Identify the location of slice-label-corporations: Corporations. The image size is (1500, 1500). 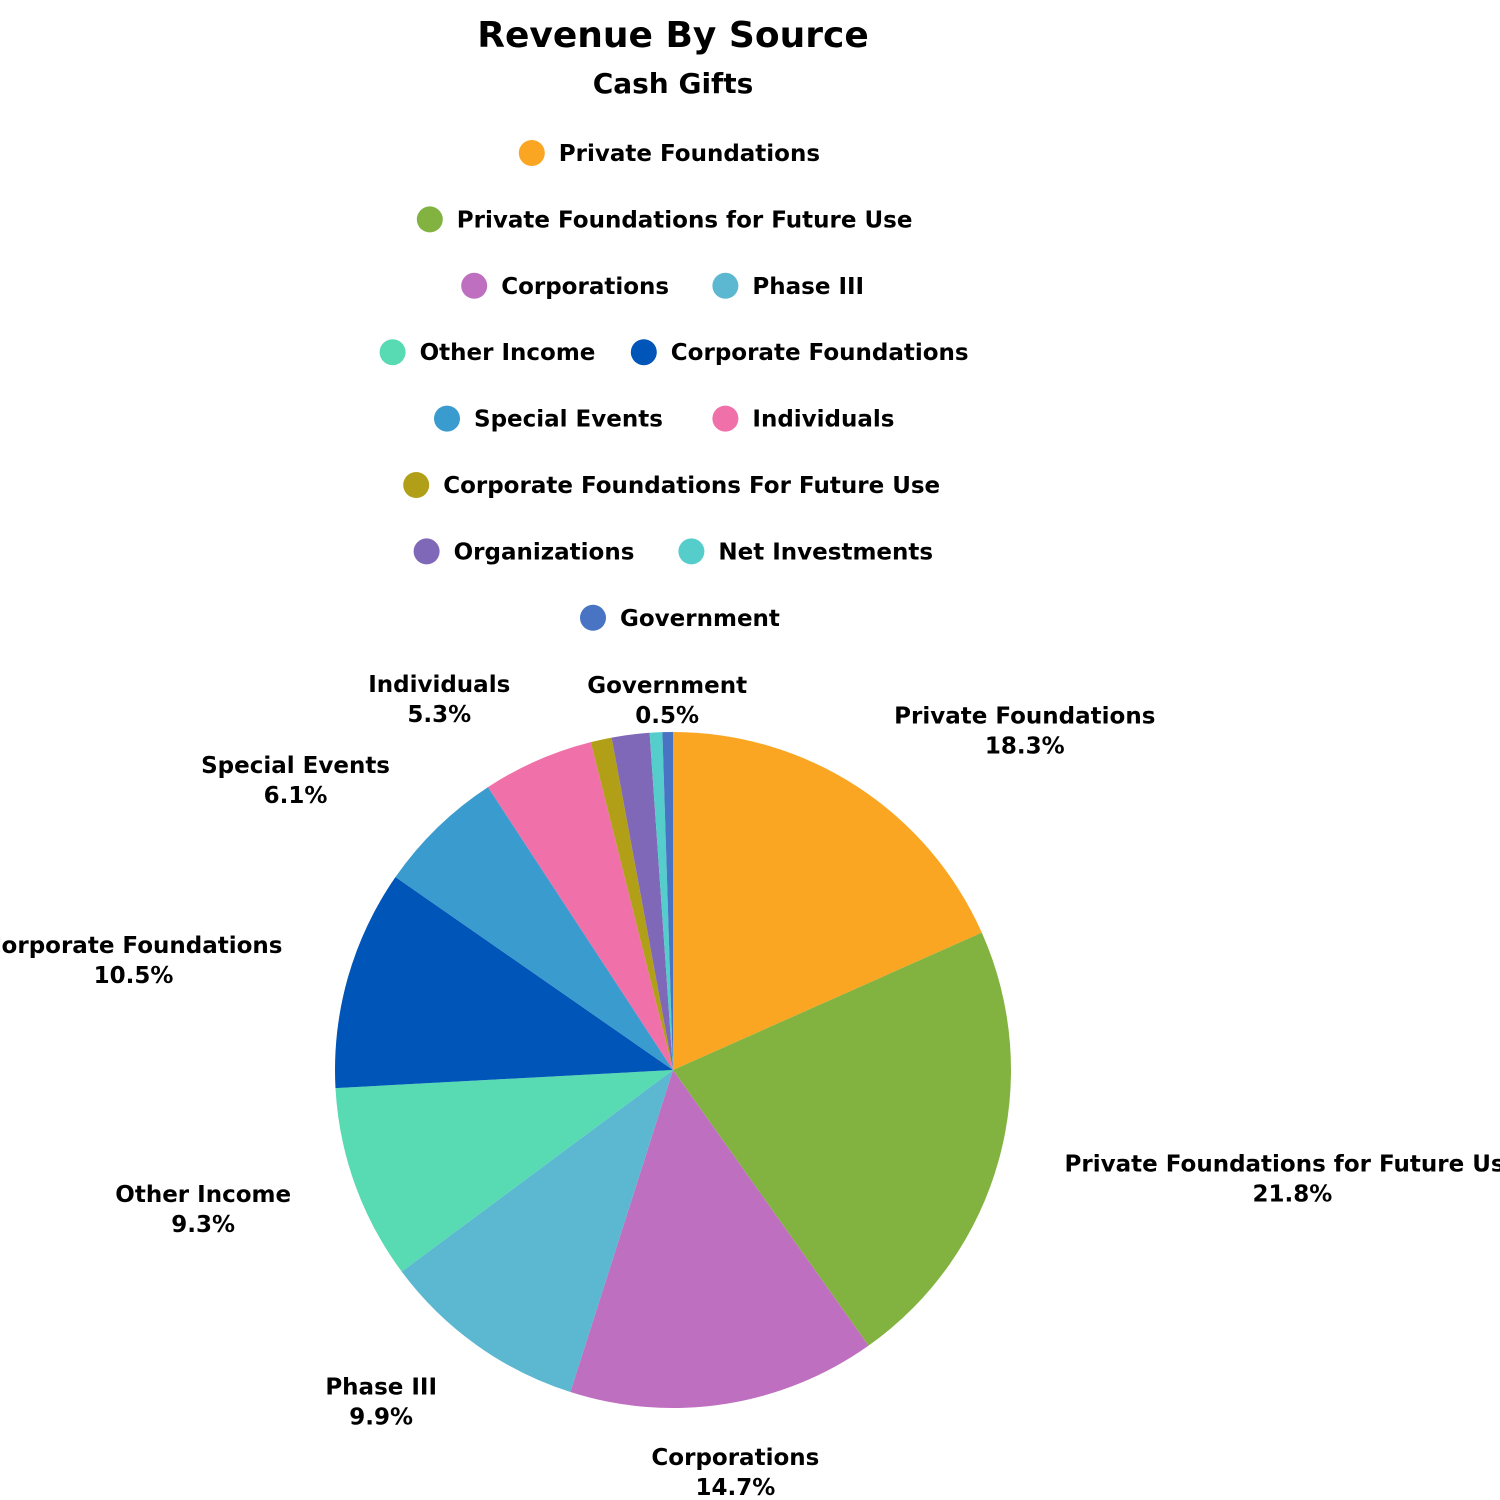
(735, 1458).